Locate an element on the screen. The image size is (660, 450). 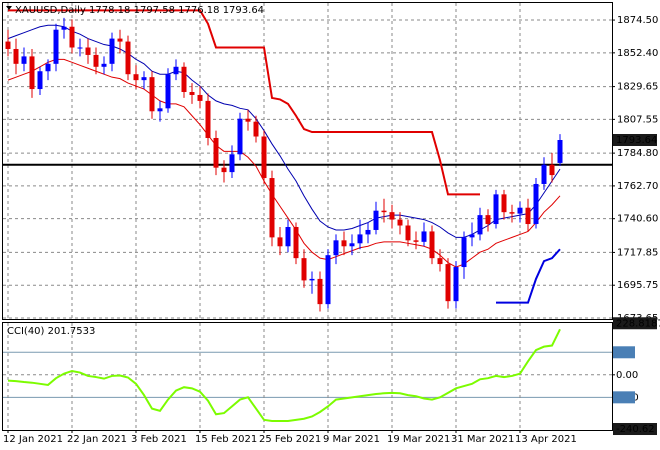
y-tick-label: 1852.40 is located at coordinates (637, 53).